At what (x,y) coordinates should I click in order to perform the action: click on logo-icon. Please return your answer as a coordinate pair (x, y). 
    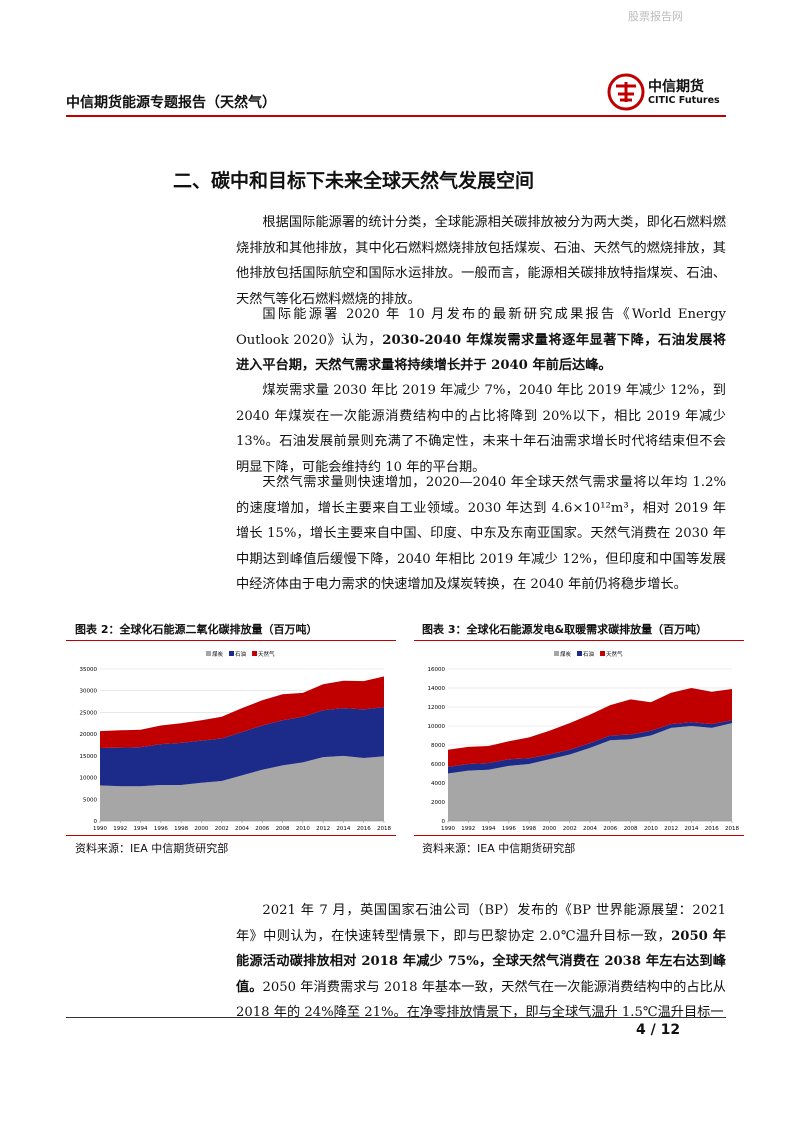
    Looking at the image, I should click on (626, 92).